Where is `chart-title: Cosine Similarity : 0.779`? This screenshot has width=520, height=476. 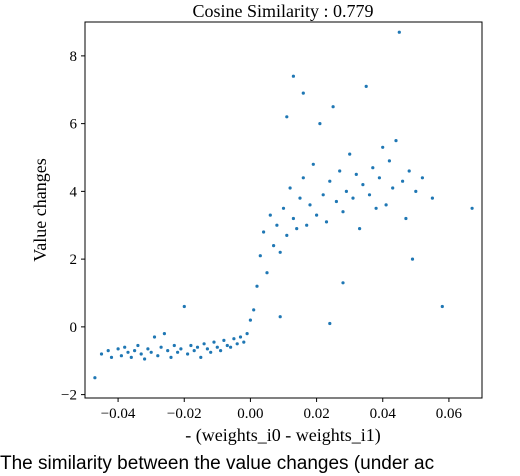 chart-title: Cosine Similarity : 0.779 is located at coordinates (282, 11).